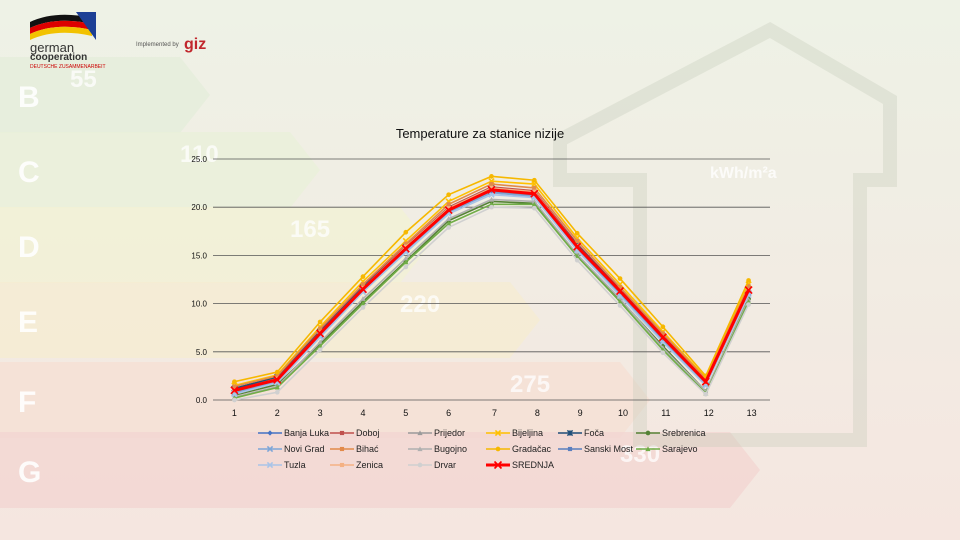  Describe the element at coordinates (594, 433) in the screenshot. I see `legend-label: Foča` at that location.